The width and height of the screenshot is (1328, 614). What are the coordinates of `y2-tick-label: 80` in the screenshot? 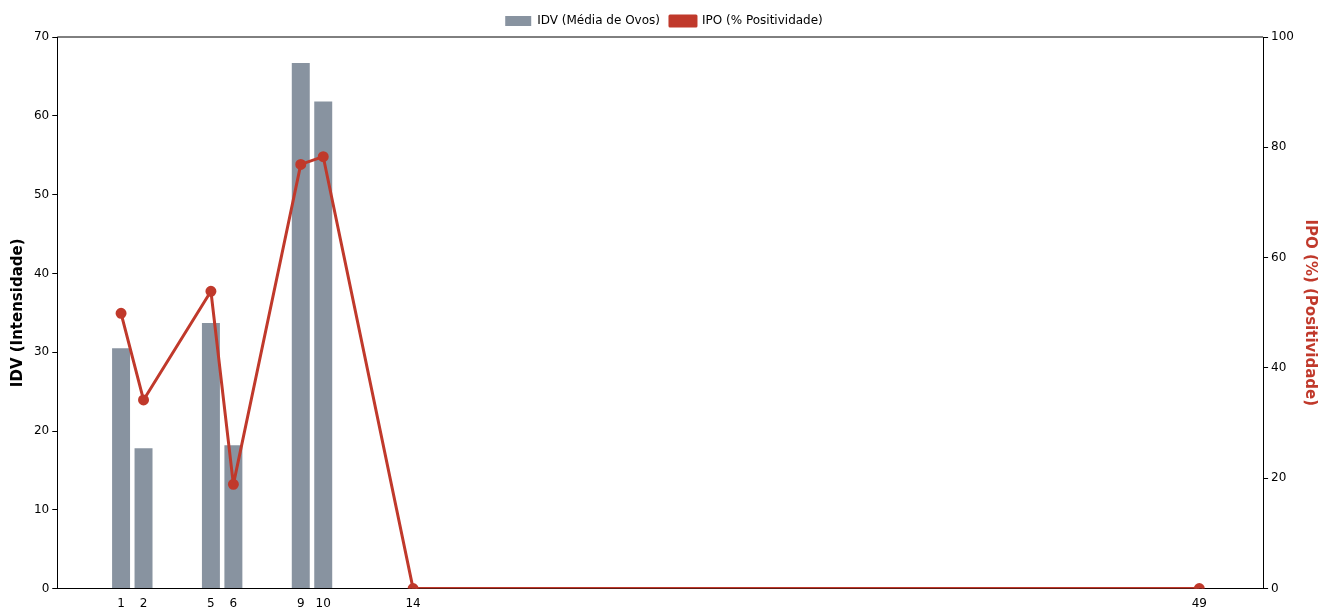 It's located at (1279, 146).